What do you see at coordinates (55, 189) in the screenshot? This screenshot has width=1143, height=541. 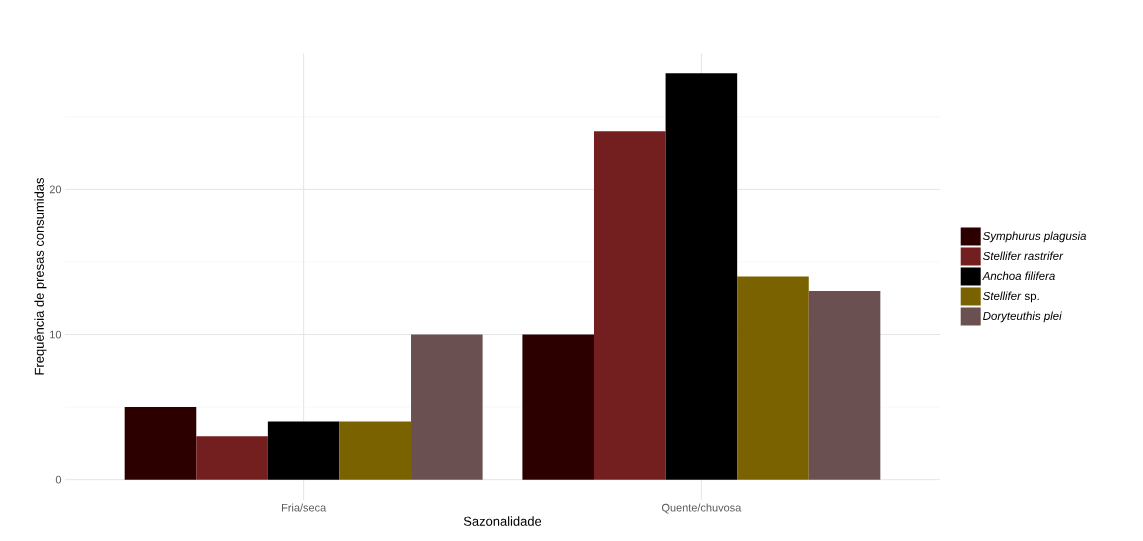 I see `y-tick-label: 20` at bounding box center [55, 189].